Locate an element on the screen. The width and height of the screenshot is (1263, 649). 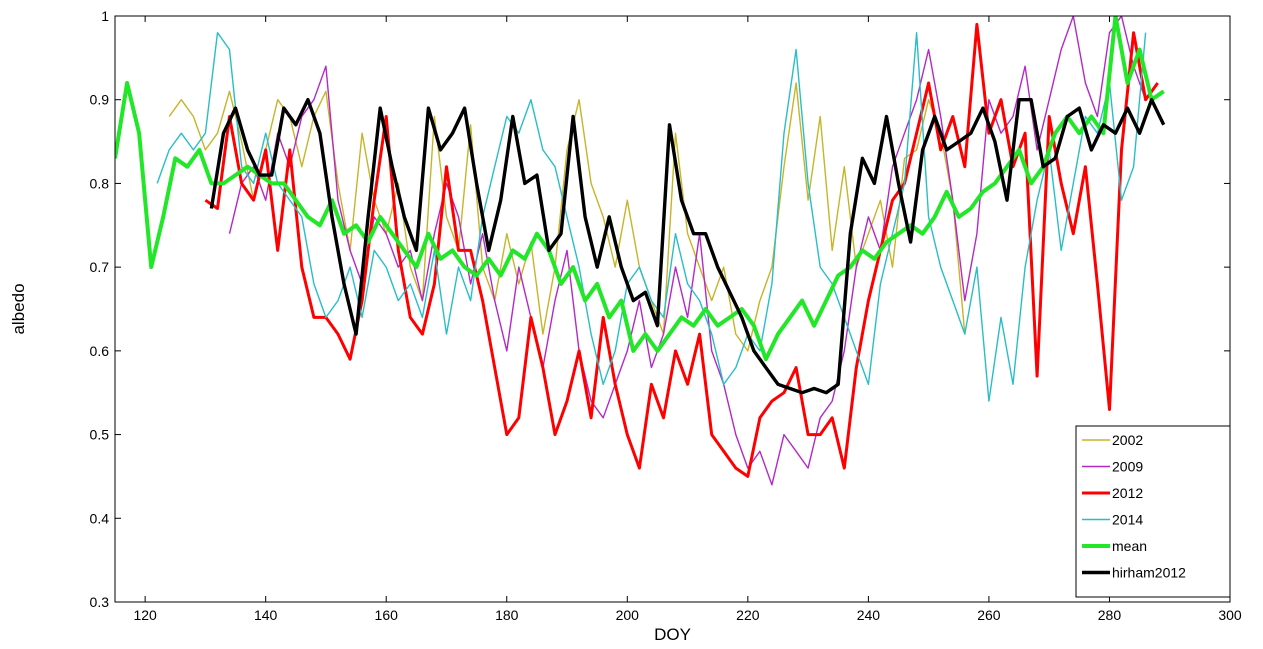
x-tick-label: 280 is located at coordinates (1110, 615).